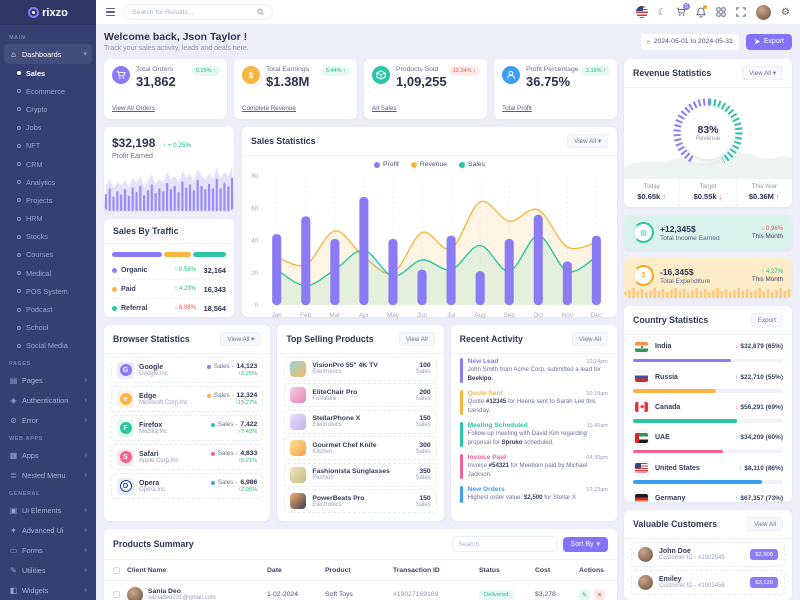 The image size is (800, 600). Describe the element at coordinates (360, 421) in the screenshot. I see `product-row: StellarPhone X Electronics 150 Sales` at that location.